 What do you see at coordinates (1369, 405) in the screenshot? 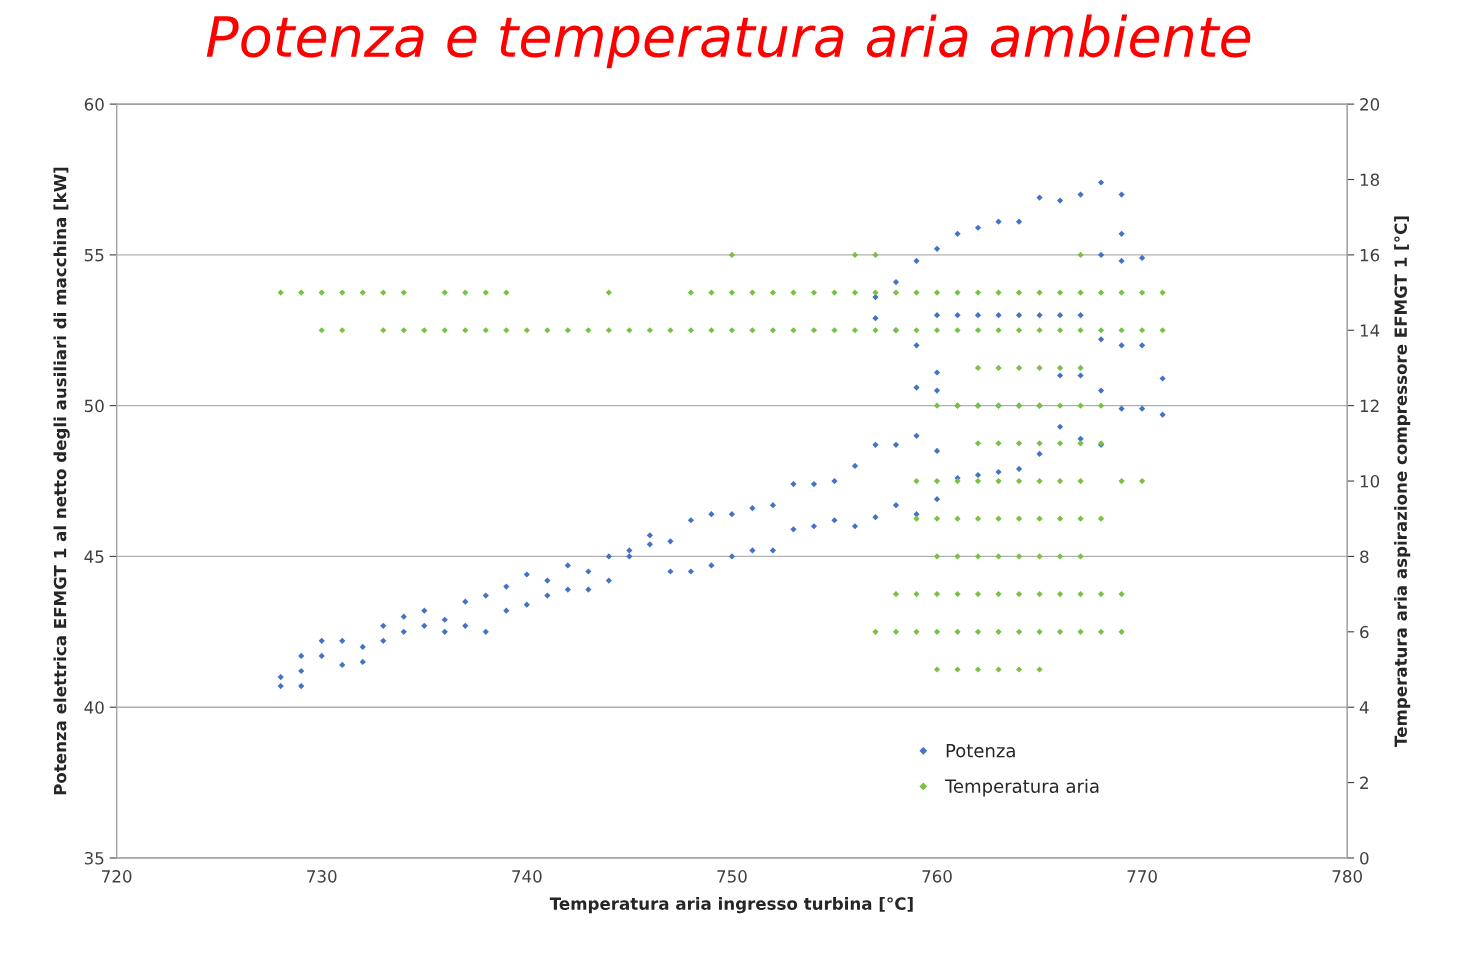
I see `y2-tick-label: 12` at bounding box center [1369, 405].